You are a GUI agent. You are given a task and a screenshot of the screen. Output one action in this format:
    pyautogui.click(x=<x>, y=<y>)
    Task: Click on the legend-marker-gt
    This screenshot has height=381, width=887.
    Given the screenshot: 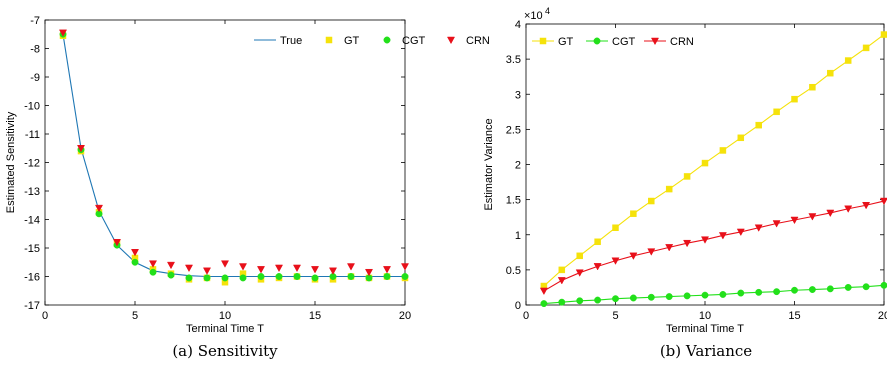 What is the action you would take?
    pyautogui.click(x=543, y=41)
    